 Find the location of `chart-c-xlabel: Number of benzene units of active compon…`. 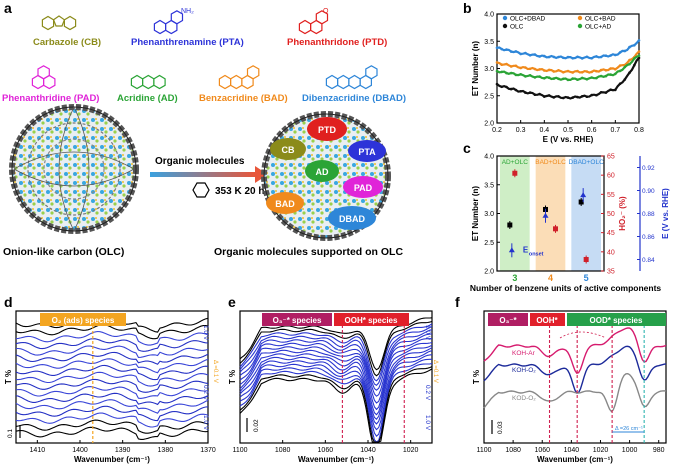

chart-c-xlabel: Number of benzene units of active compon… is located at coordinates (566, 288).